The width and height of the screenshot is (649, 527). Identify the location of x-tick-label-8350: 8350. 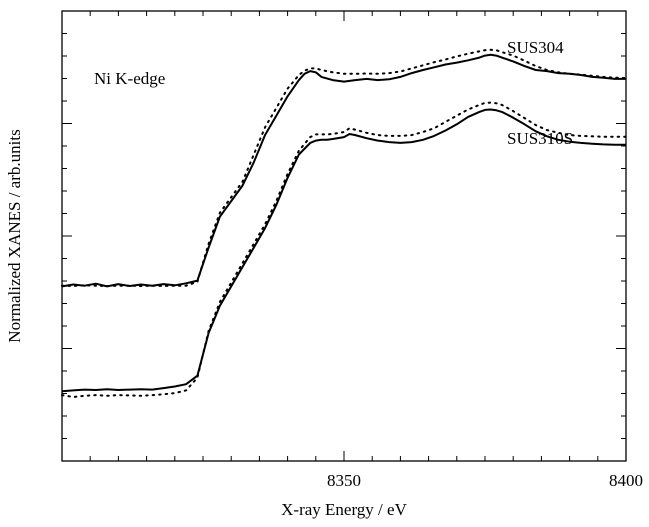
(344, 480).